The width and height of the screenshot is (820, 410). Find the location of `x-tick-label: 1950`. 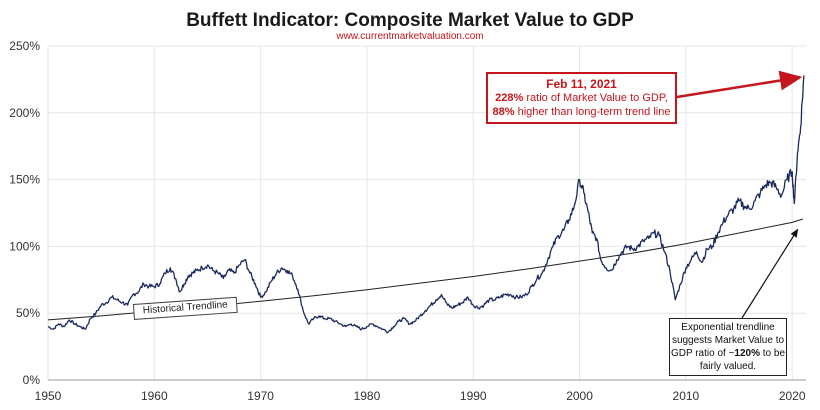

x-tick-label: 1950 is located at coordinates (48, 396).